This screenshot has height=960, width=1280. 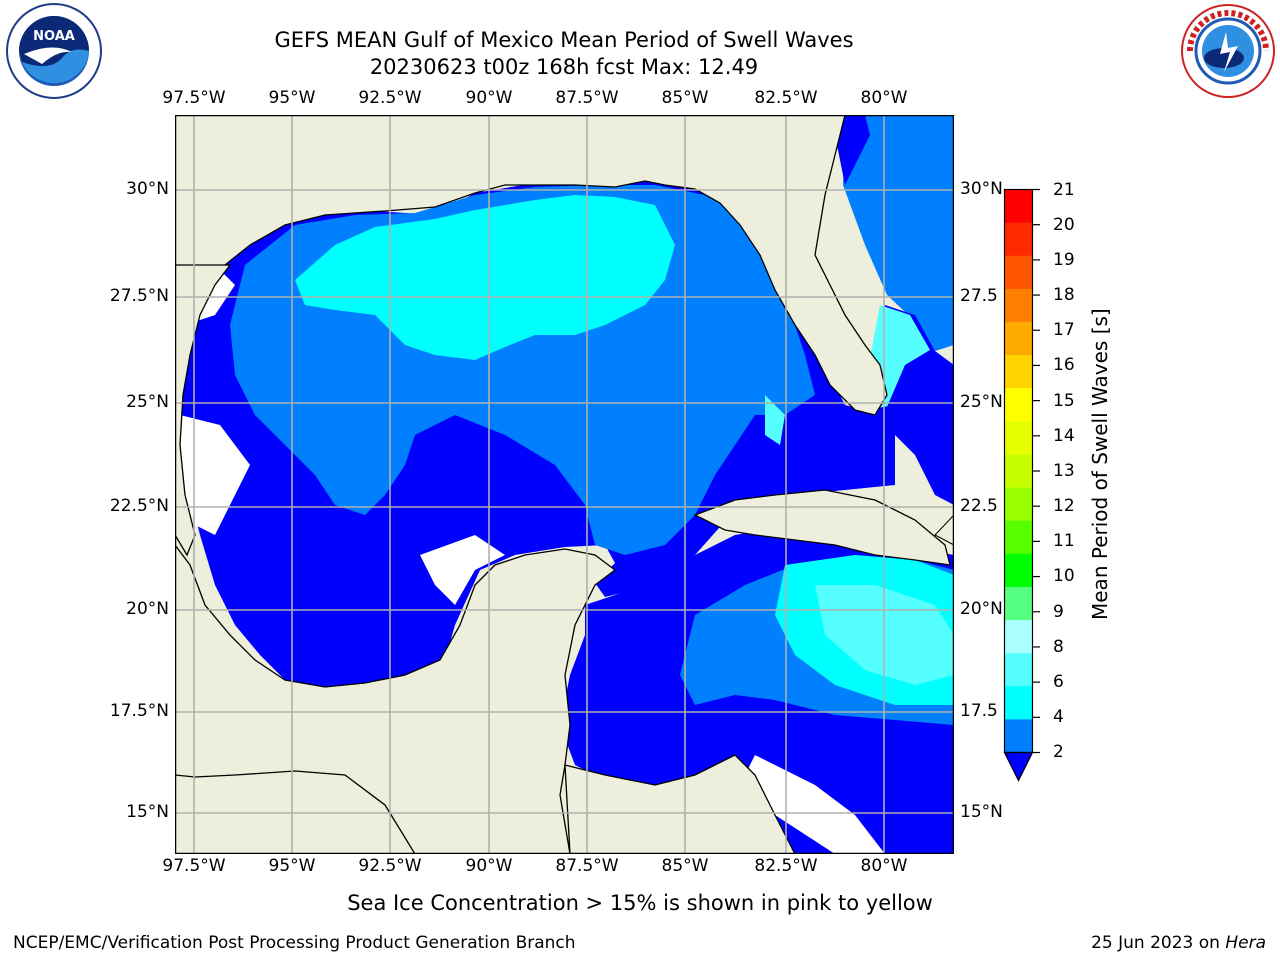 I want to click on colorbar-tick-label: 9, so click(x=1058, y=612).